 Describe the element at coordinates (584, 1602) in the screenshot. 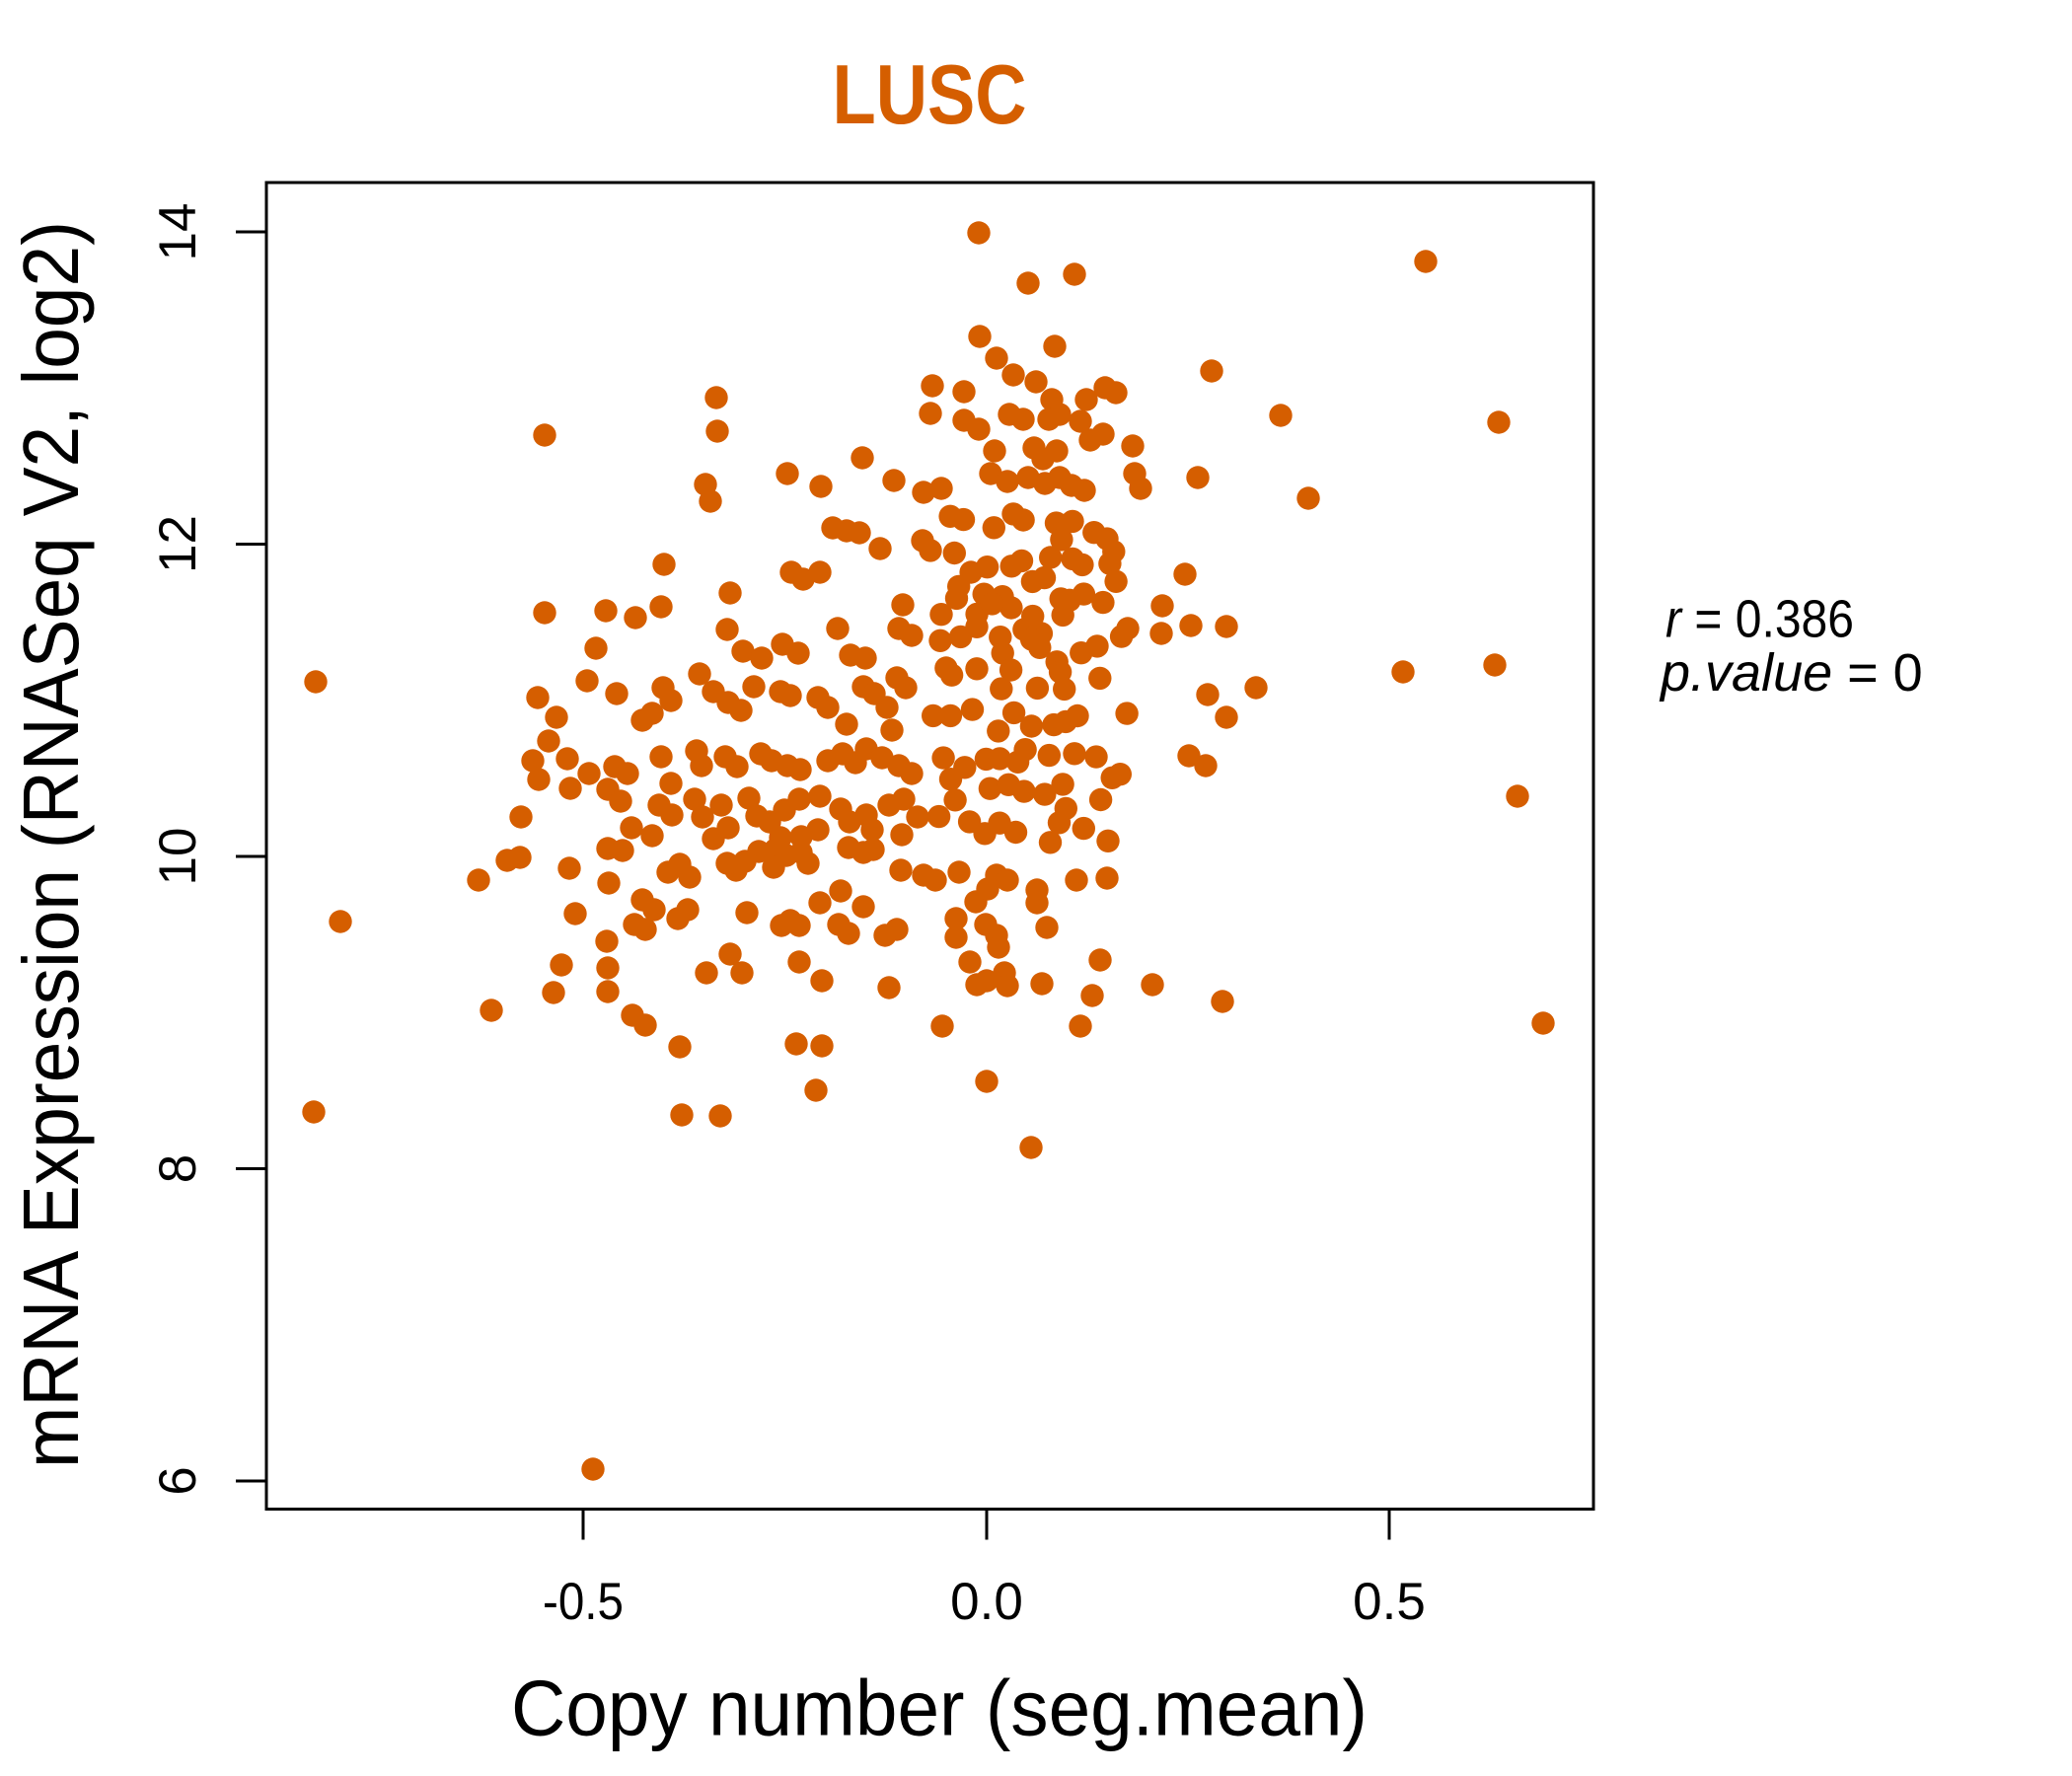

I see `svg-text: -0.5` at that location.